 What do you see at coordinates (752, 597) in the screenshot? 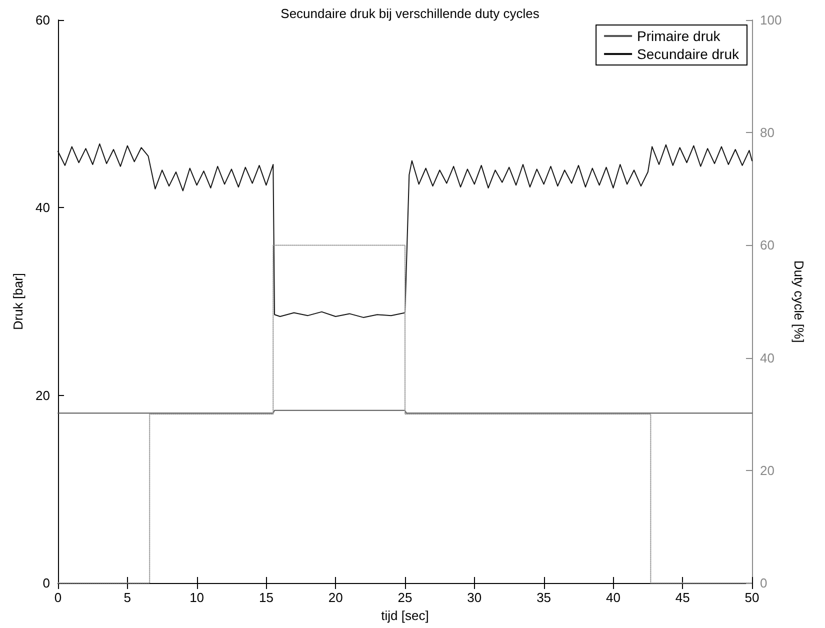
I see `x-tick-label: 50` at bounding box center [752, 597].